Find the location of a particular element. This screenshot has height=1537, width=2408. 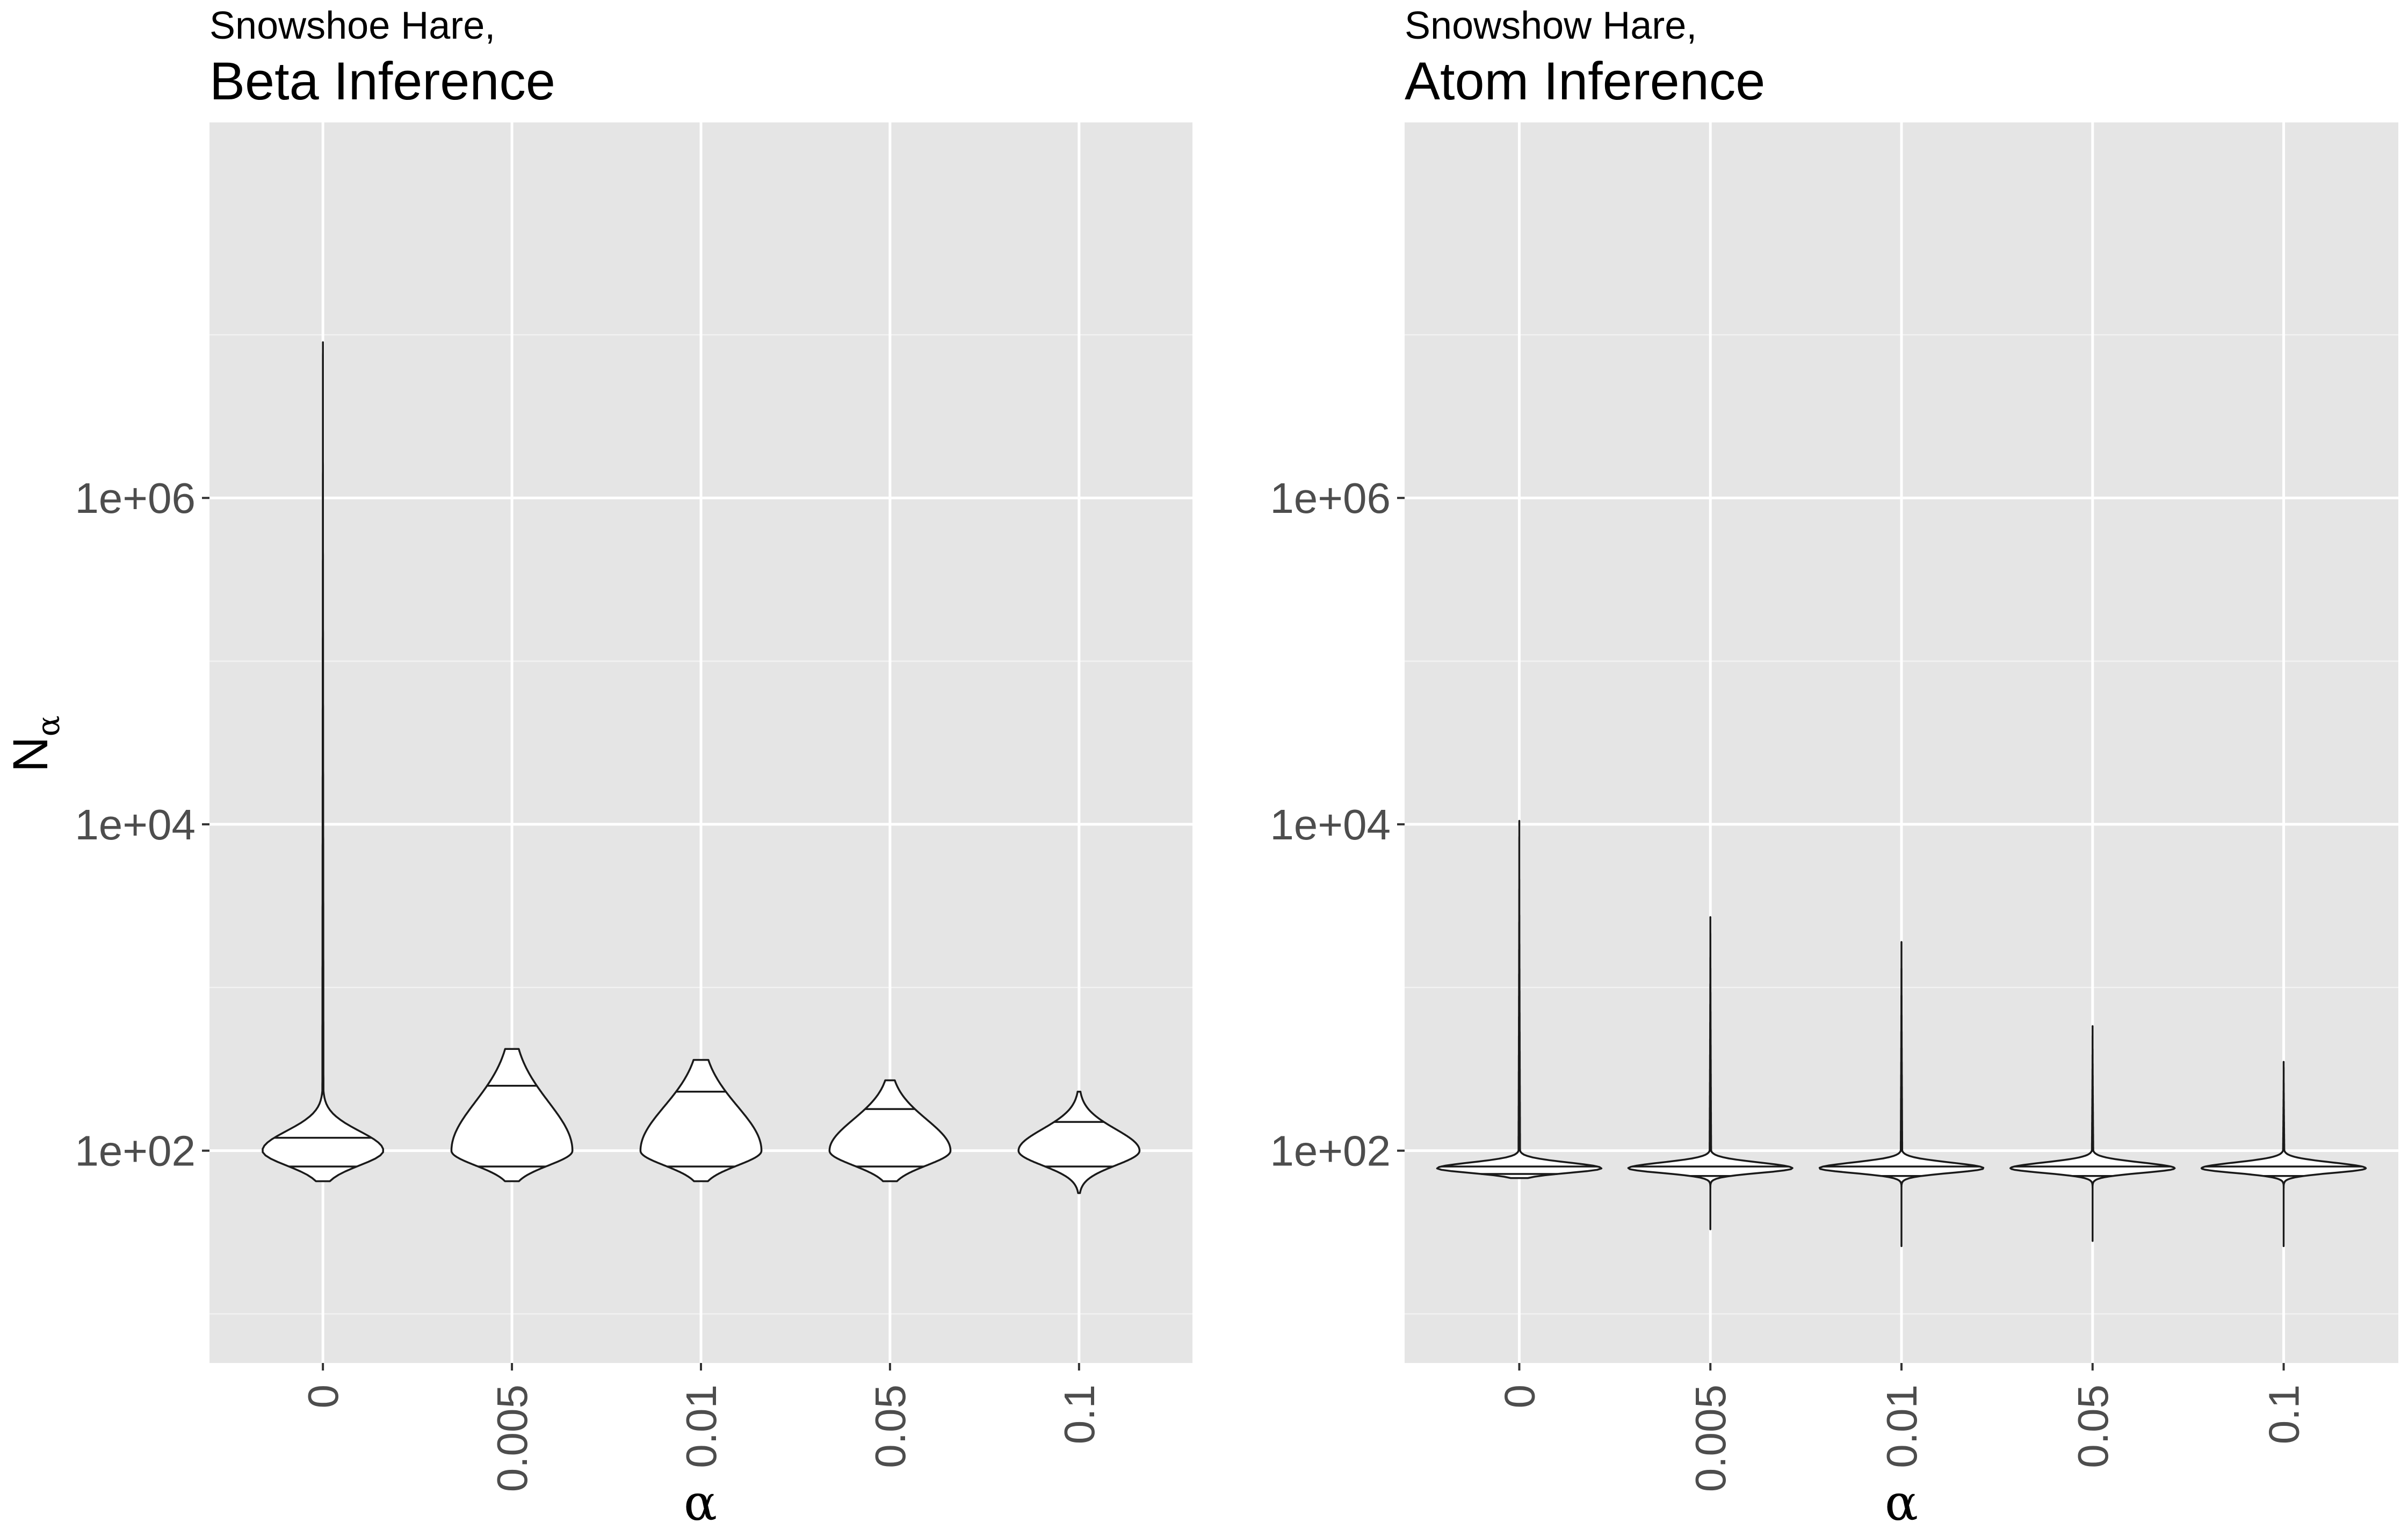

y-axis-title: Nα is located at coordinates (35, 743).